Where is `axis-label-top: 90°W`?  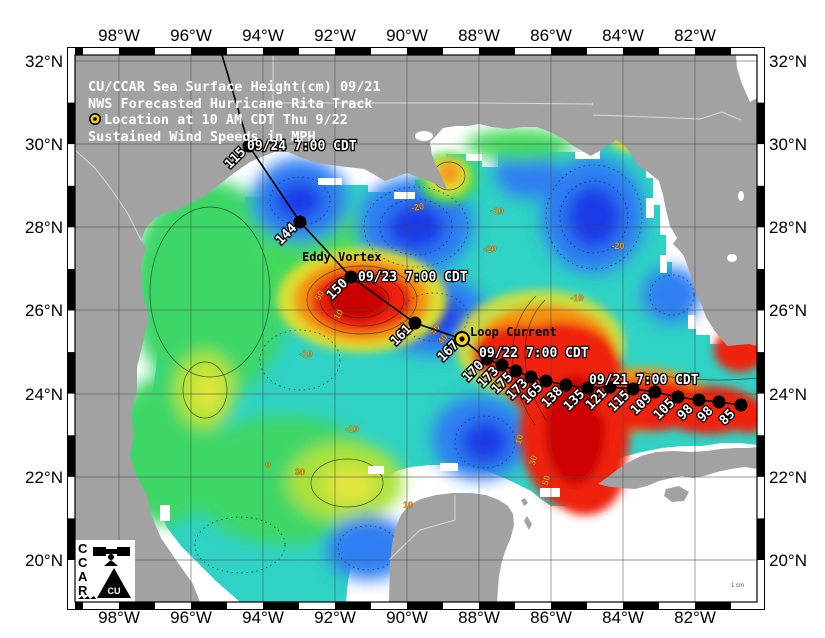
axis-label-top: 90°W is located at coordinates (407, 35).